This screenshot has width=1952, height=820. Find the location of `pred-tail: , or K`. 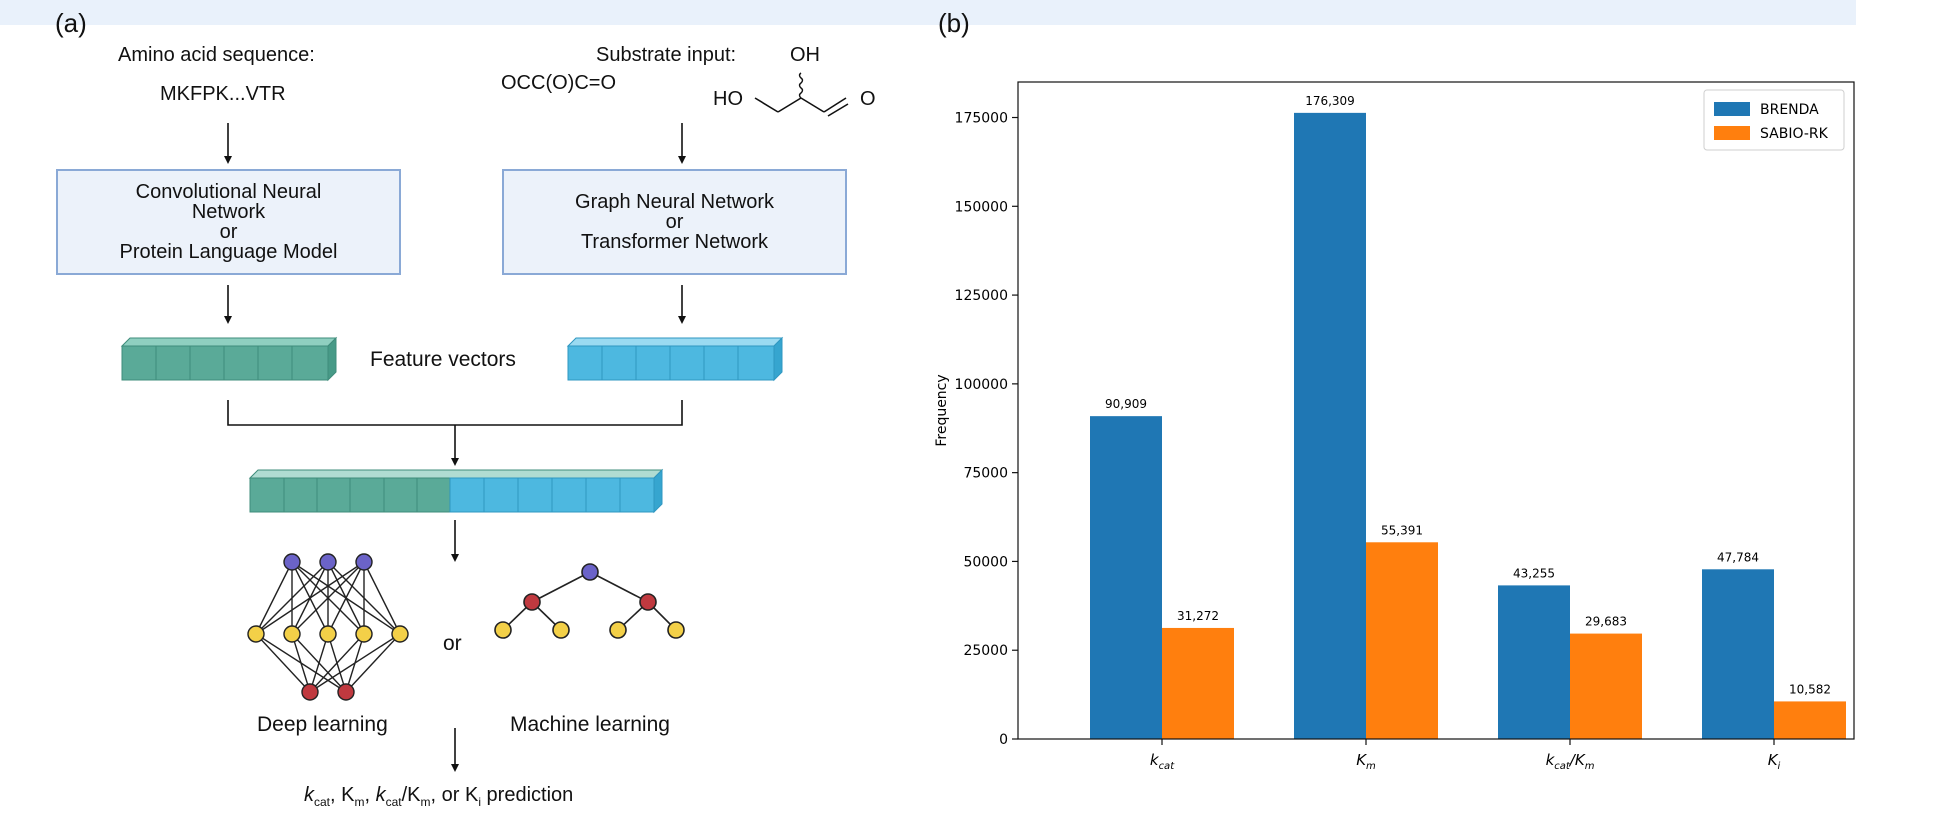

pred-tail: , or K is located at coordinates (454, 795).